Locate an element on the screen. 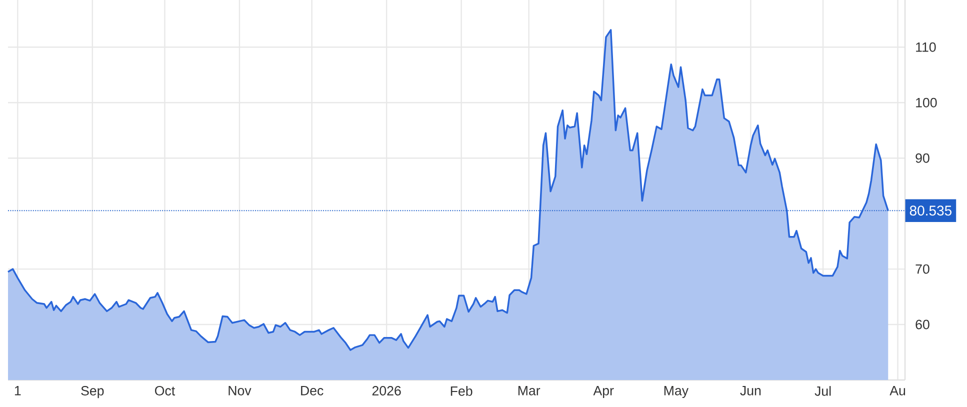 Image resolution: width=967 pixels, height=407 pixels. x-tick-label: Apr is located at coordinates (603, 392).